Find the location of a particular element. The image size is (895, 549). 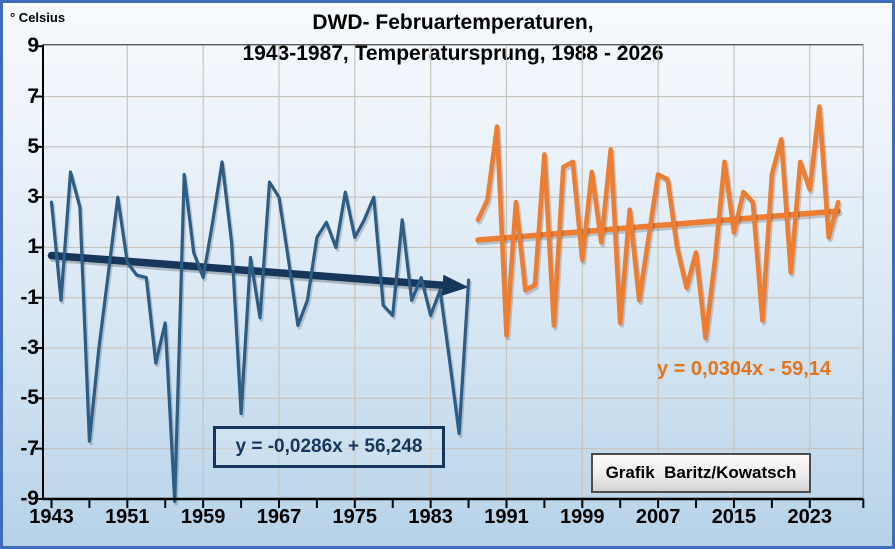

x-tick-label: 1975 is located at coordinates (355, 517).